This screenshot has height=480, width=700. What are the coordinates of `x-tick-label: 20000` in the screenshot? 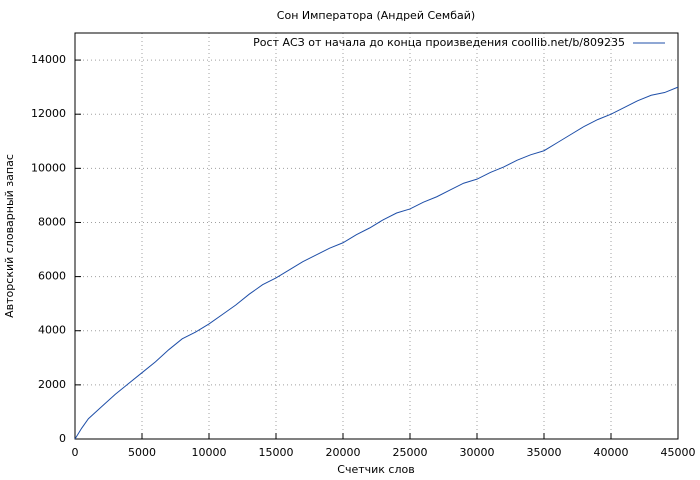 It's located at (343, 452).